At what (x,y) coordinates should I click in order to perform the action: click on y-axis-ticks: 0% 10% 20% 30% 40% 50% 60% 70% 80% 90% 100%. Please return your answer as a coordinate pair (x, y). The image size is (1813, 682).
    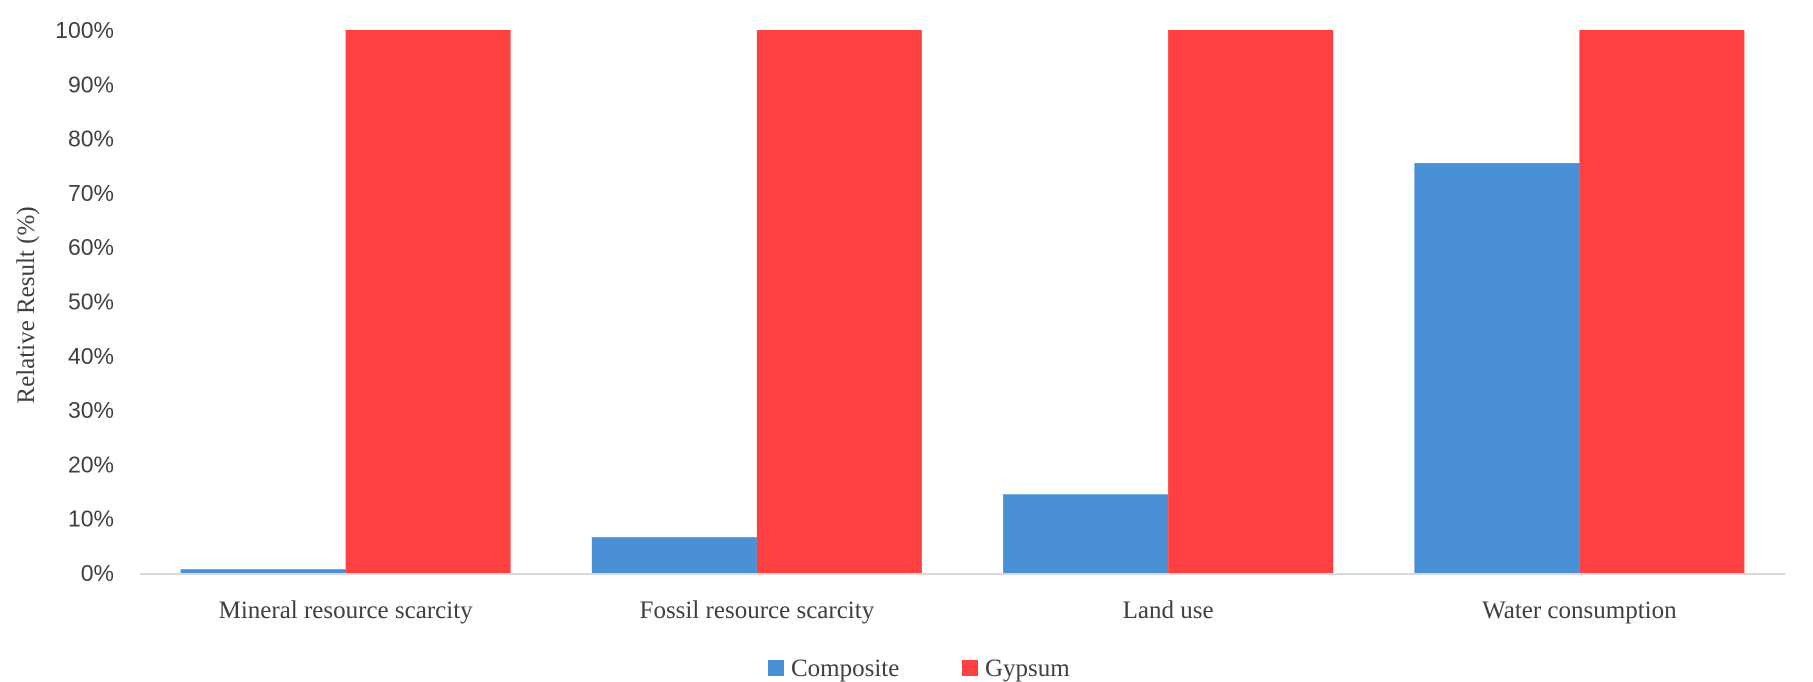
    Looking at the image, I should click on (84, 301).